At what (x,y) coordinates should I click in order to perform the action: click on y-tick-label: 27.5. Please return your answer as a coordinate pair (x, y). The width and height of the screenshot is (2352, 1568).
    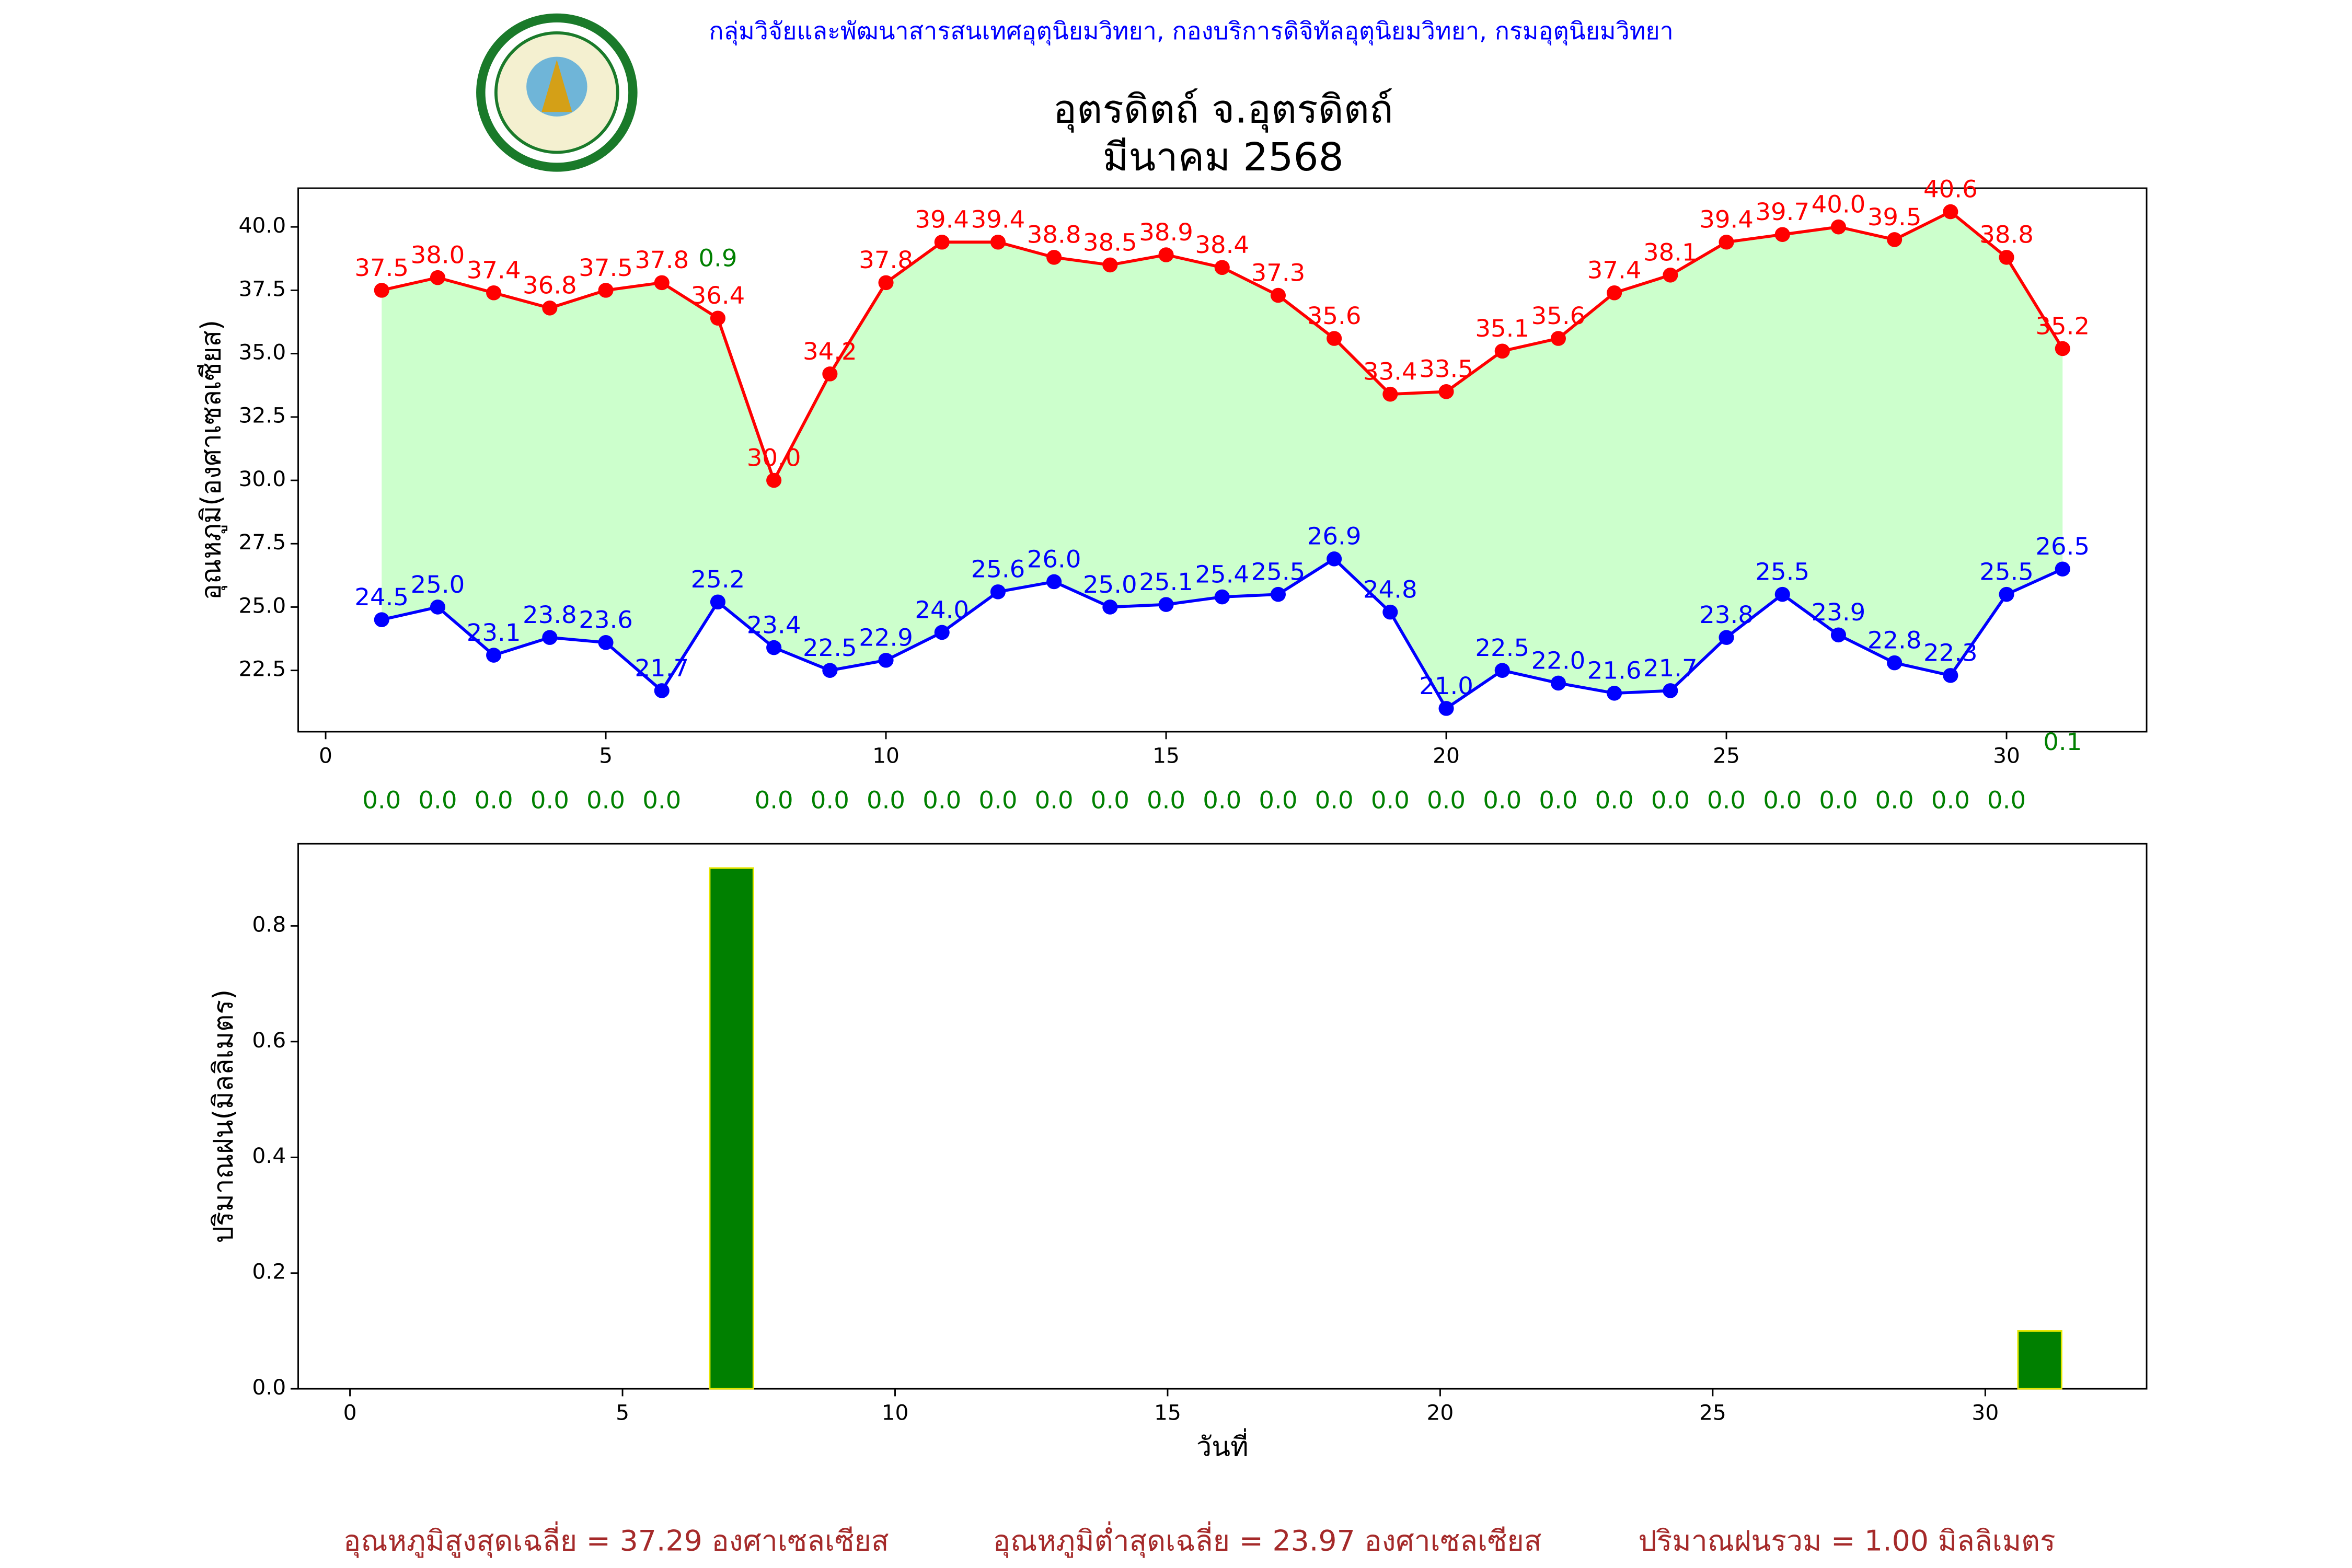
    Looking at the image, I should click on (262, 542).